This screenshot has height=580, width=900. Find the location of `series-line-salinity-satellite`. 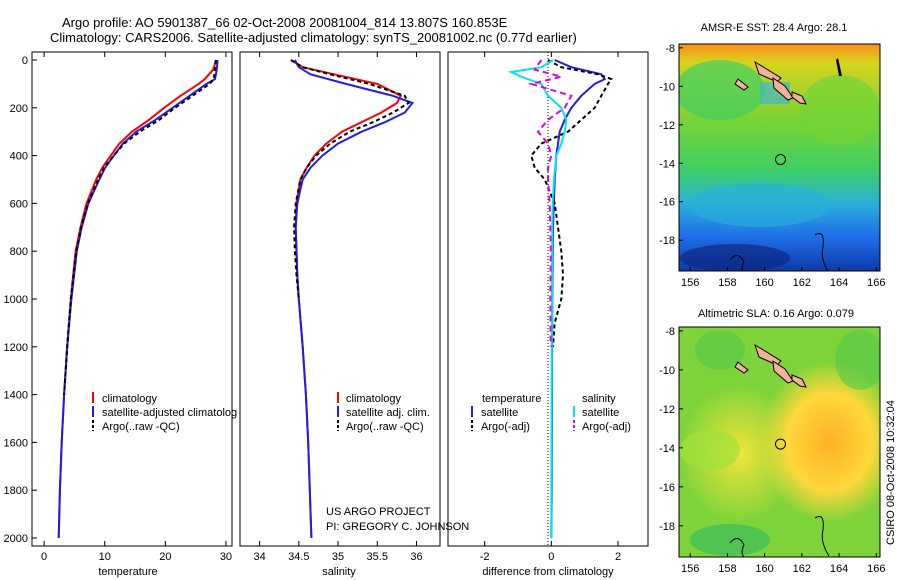

series-line-salinity-satellite is located at coordinates (537, 298).